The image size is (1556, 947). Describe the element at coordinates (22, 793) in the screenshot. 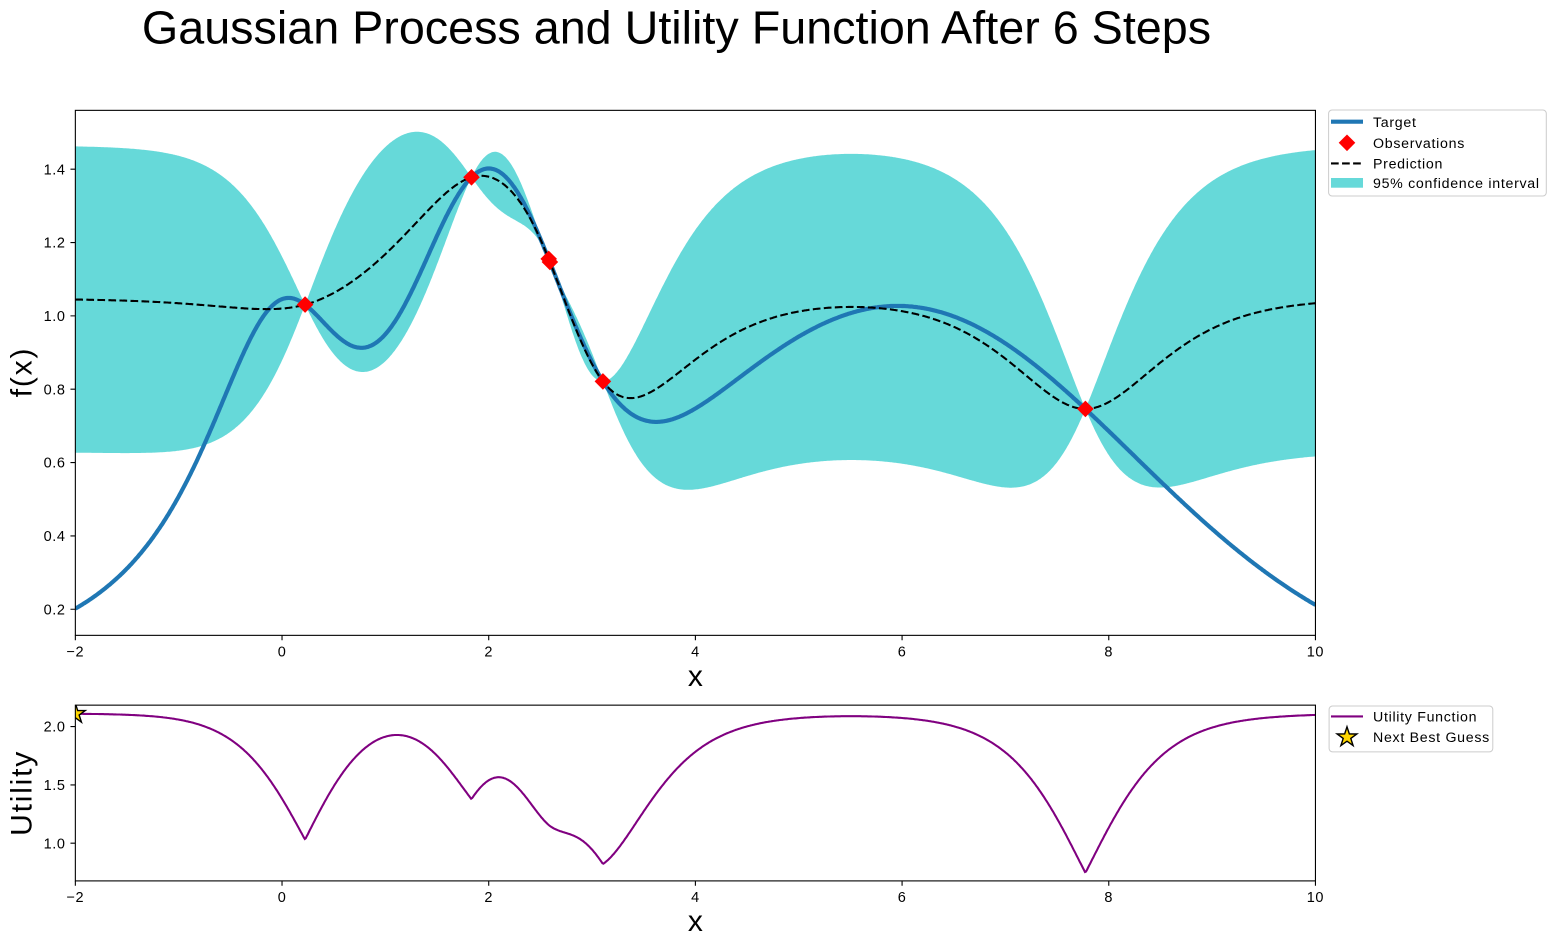

I see `svg-text: Utility` at that location.